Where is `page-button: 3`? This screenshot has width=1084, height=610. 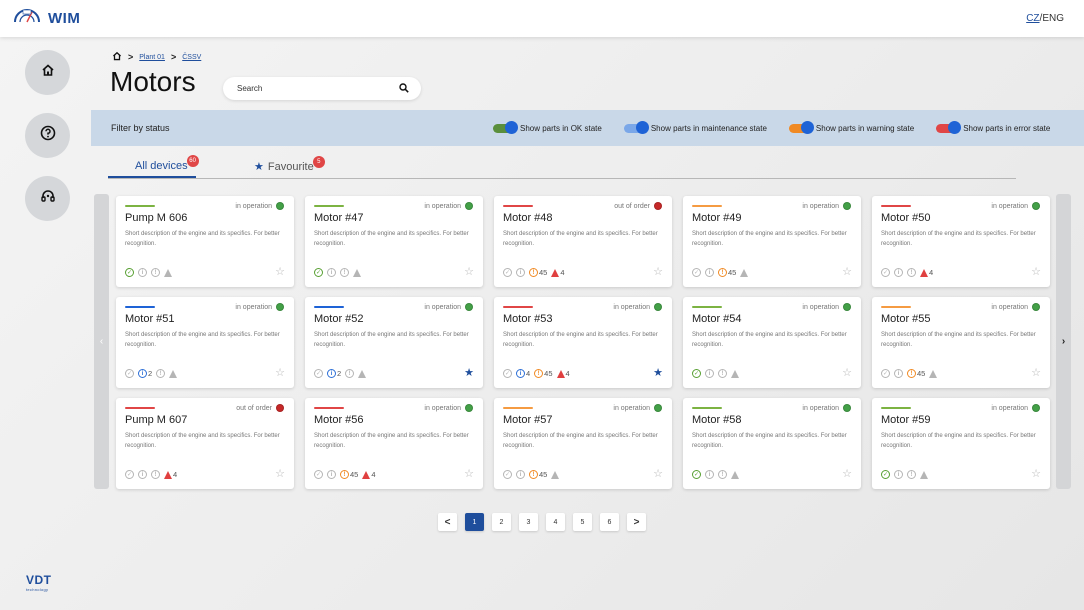
page-button: 3 is located at coordinates (528, 522).